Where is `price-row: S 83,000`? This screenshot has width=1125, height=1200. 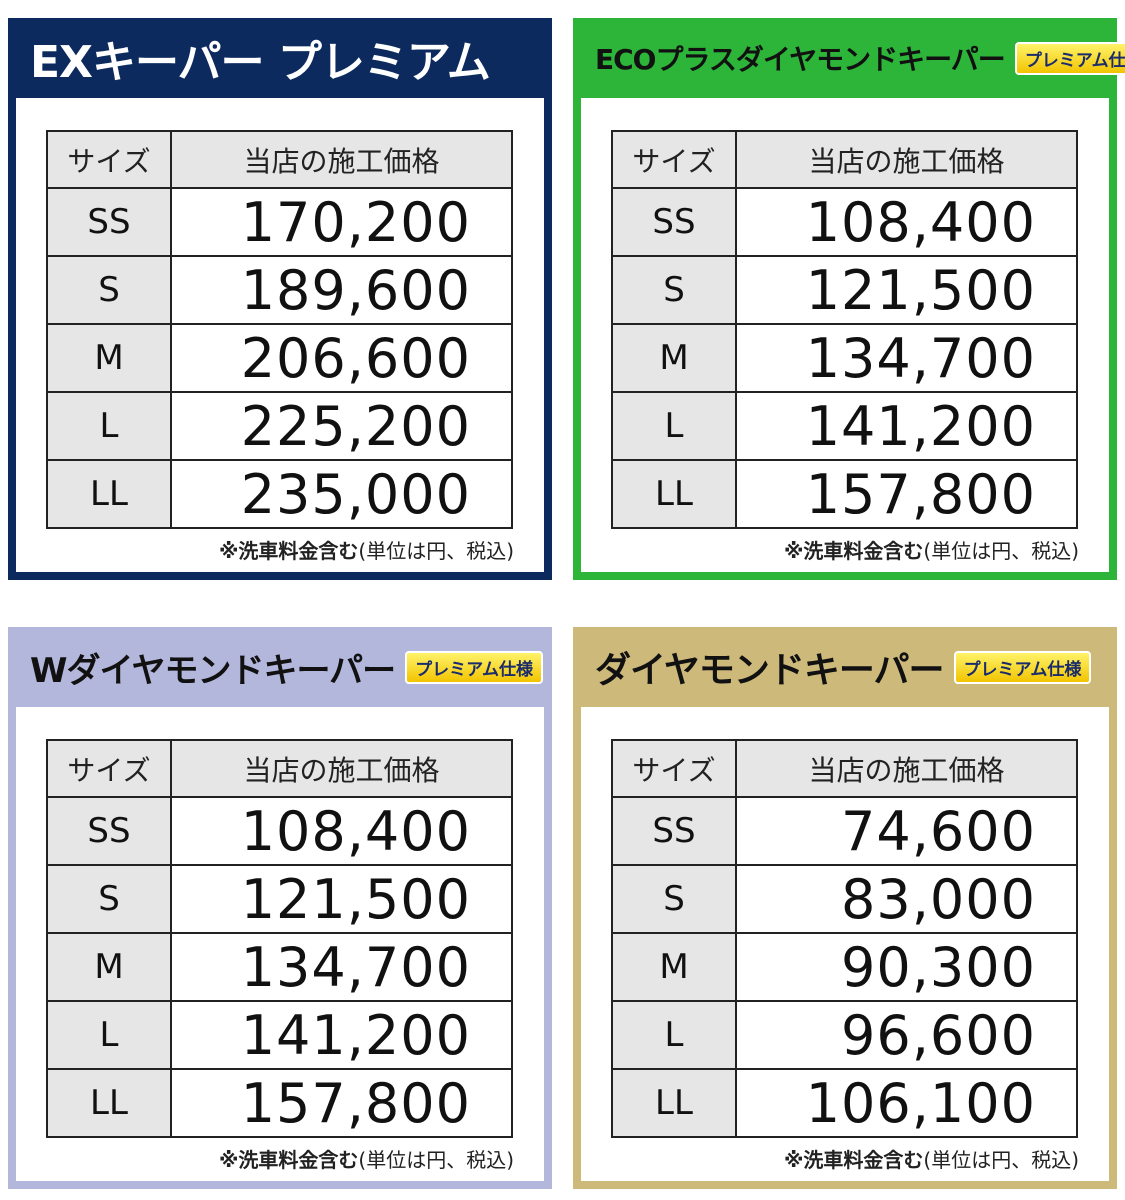
price-row: S 83,000 is located at coordinates (844, 899).